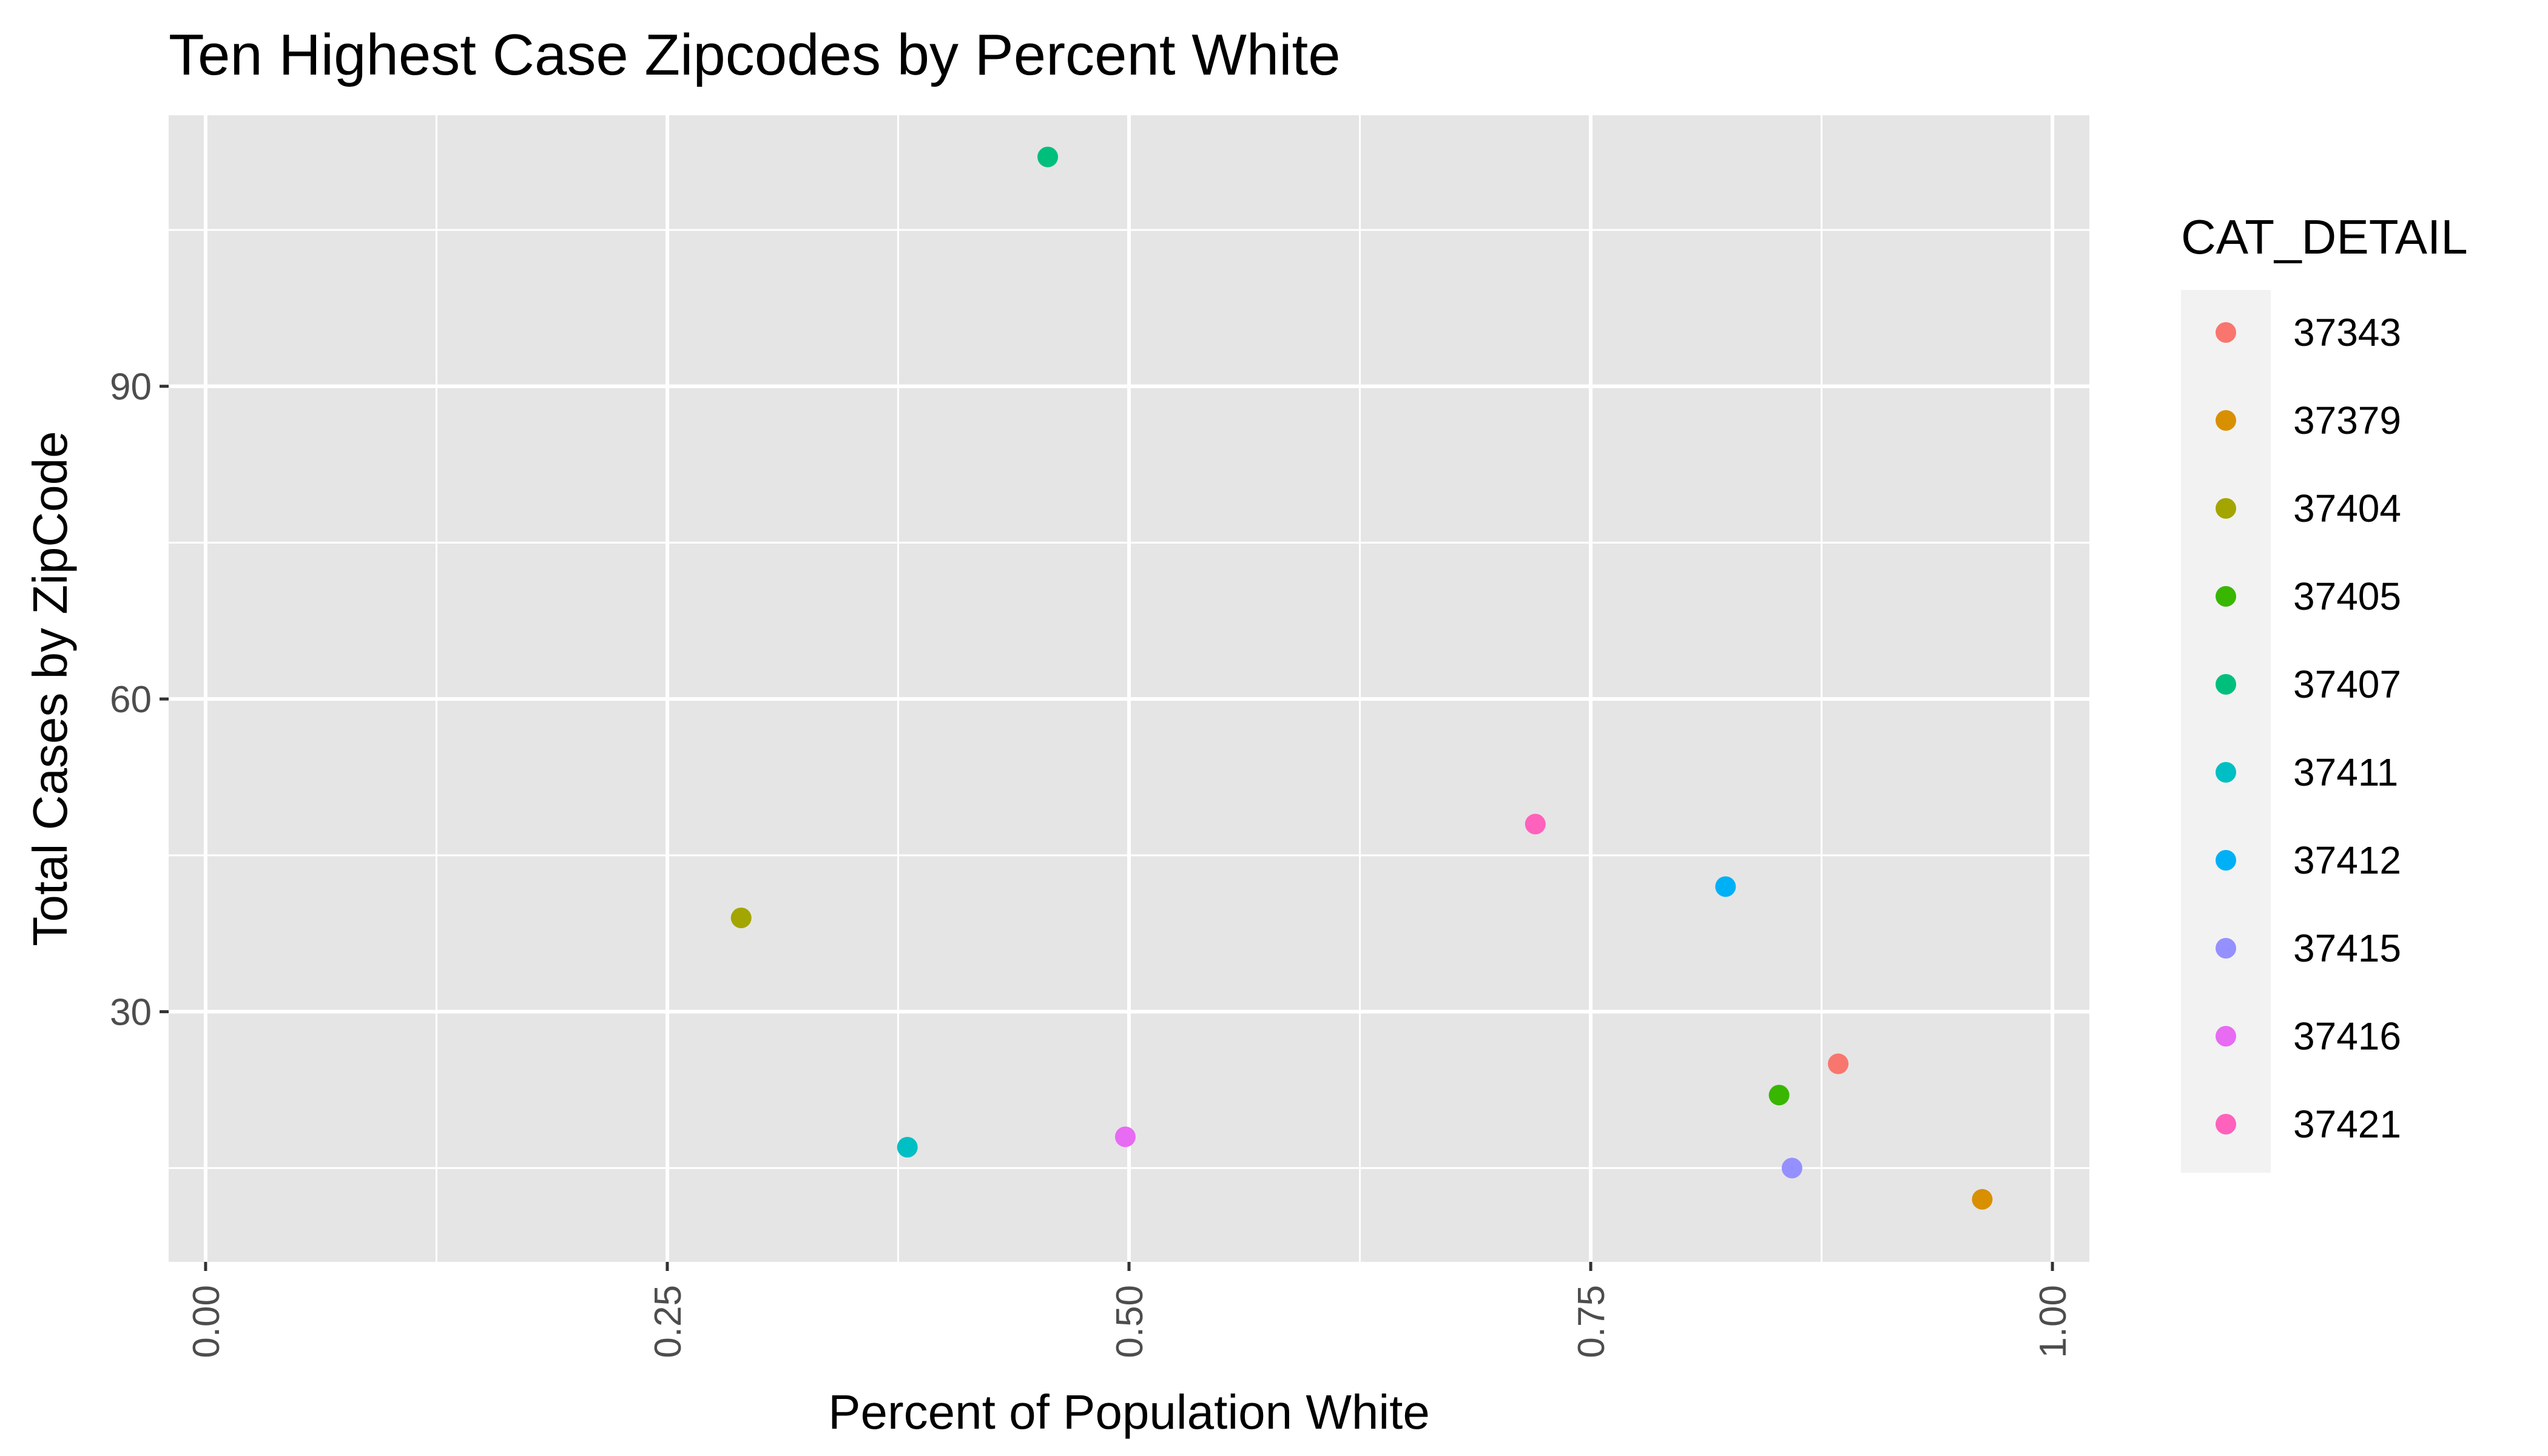  Describe the element at coordinates (1130, 1321) in the screenshot. I see `x-tick-label: 0.50` at that location.